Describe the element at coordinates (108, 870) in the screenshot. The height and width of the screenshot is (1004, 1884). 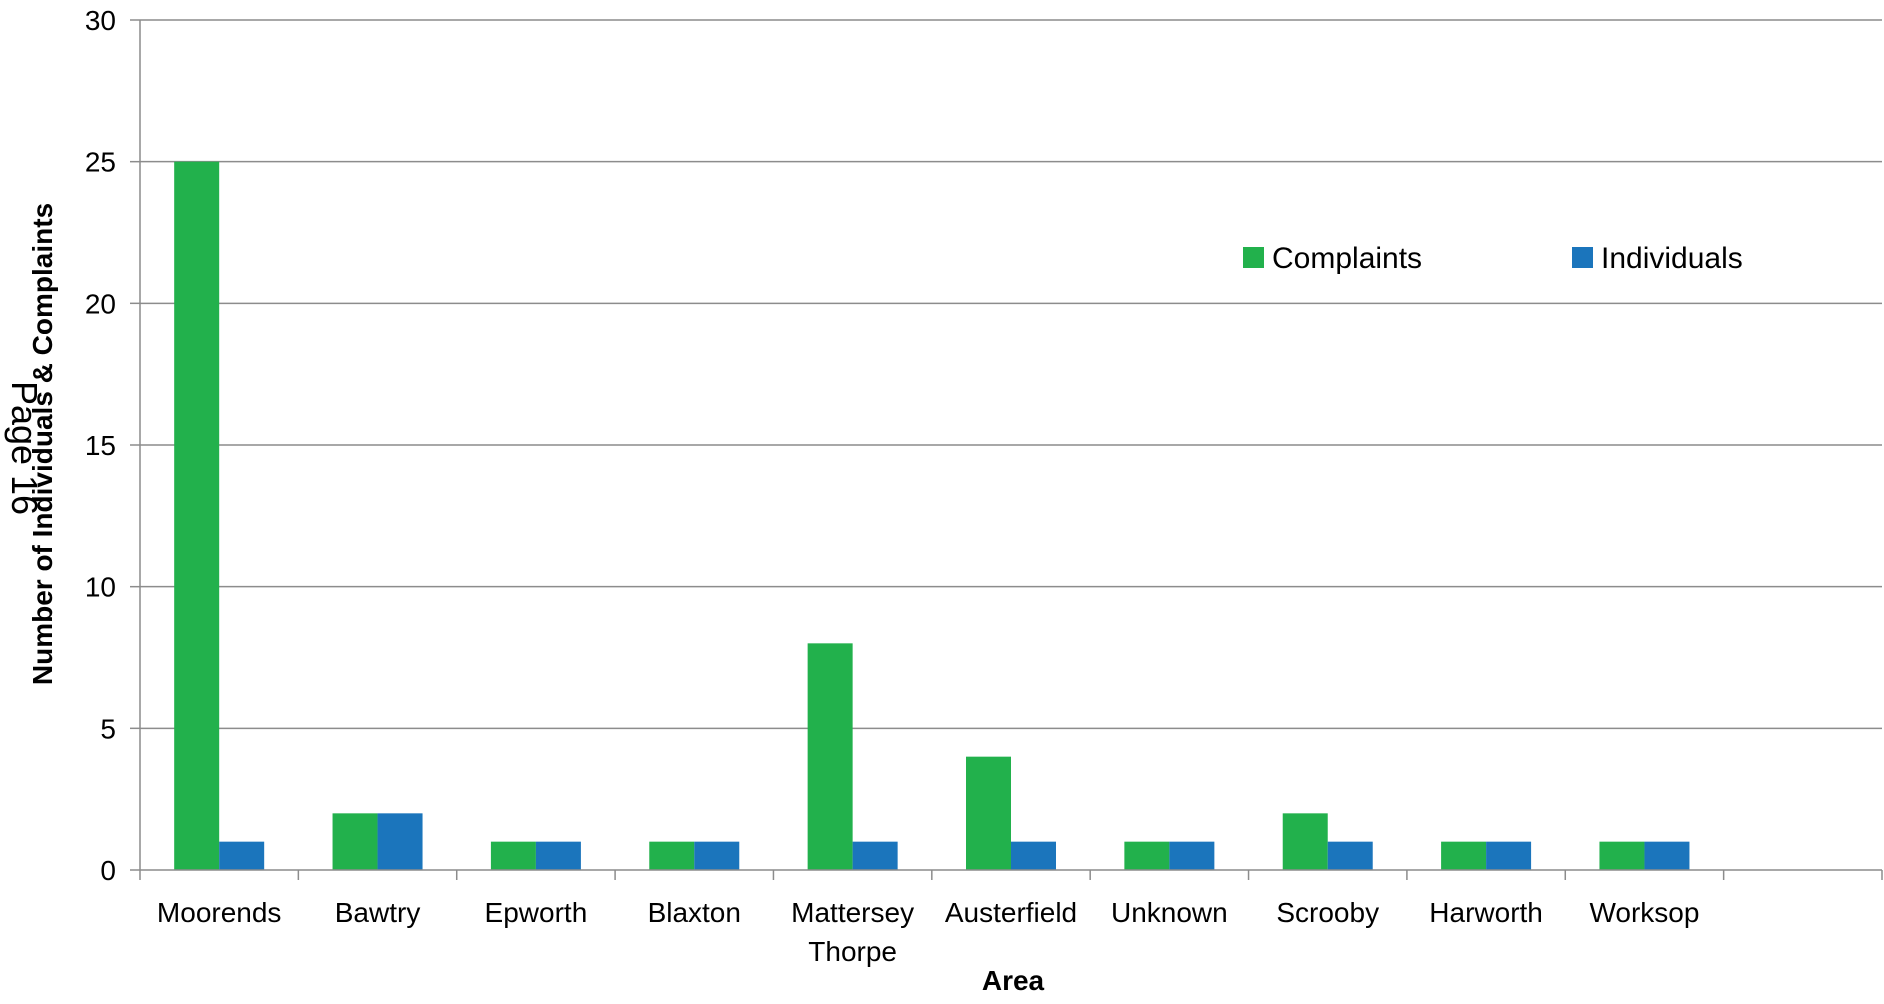
I see `y-tick-label: 0` at that location.